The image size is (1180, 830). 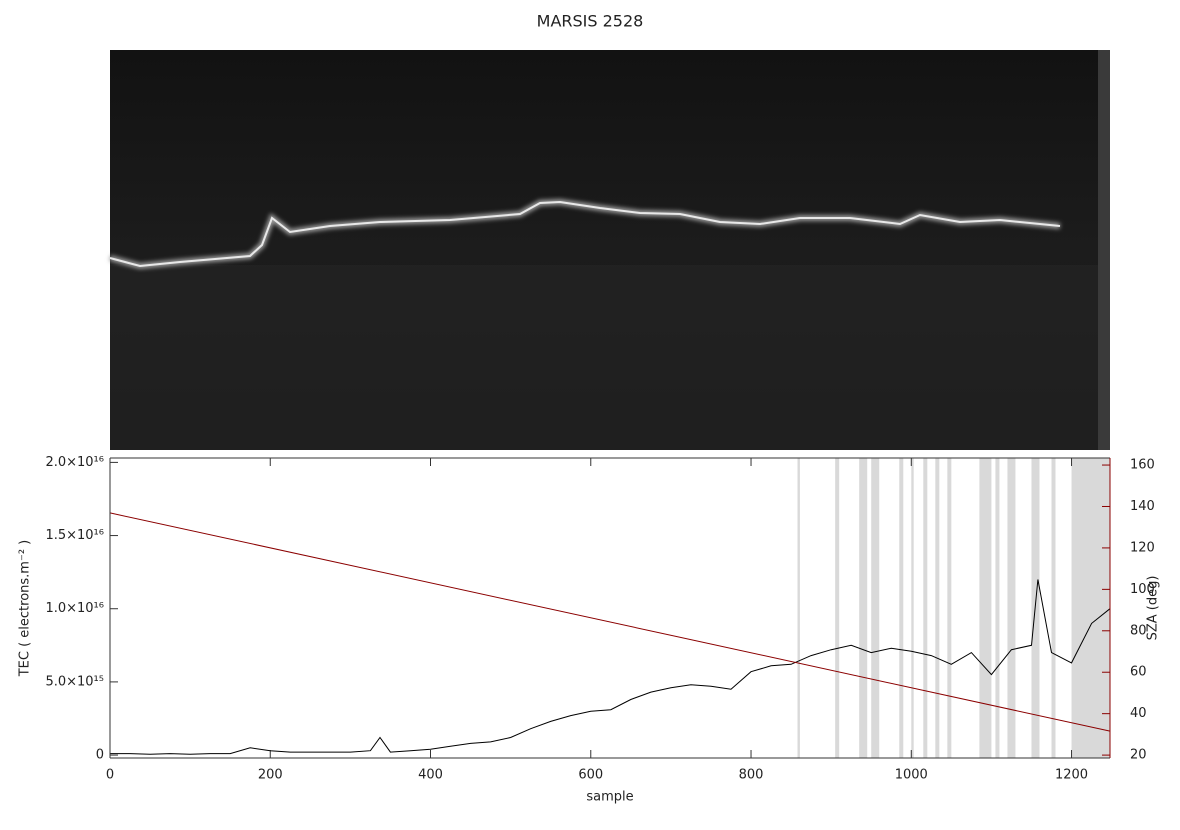 I want to click on y2-tick-label: 20, so click(x=1138, y=755).